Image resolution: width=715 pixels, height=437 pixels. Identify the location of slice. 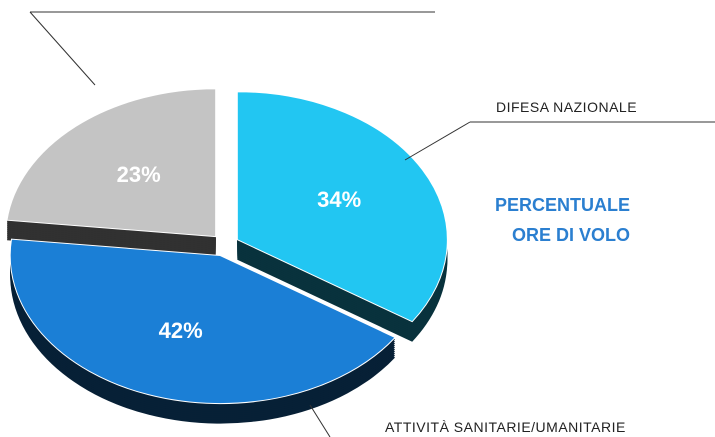
(111, 163).